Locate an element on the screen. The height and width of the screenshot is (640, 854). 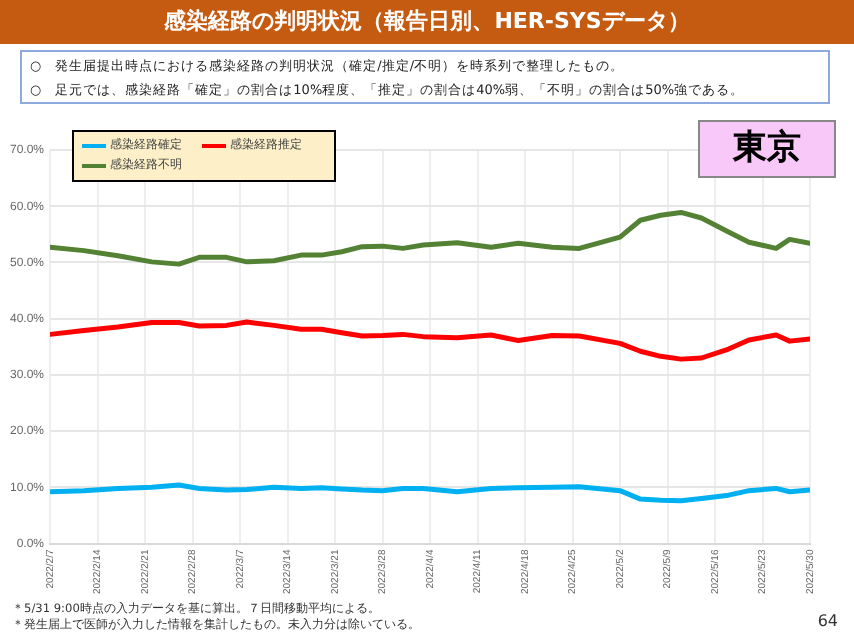
text: 64 is located at coordinates (827, 621).